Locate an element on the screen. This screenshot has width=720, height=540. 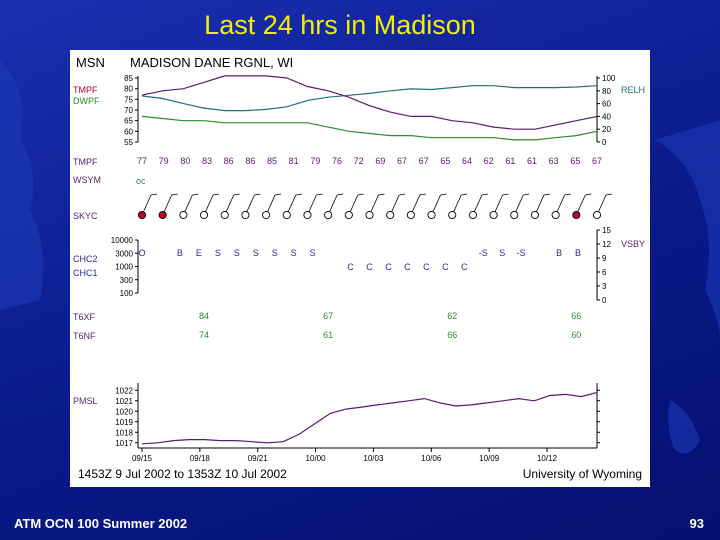
dewpoint-line is located at coordinates (369, 128).